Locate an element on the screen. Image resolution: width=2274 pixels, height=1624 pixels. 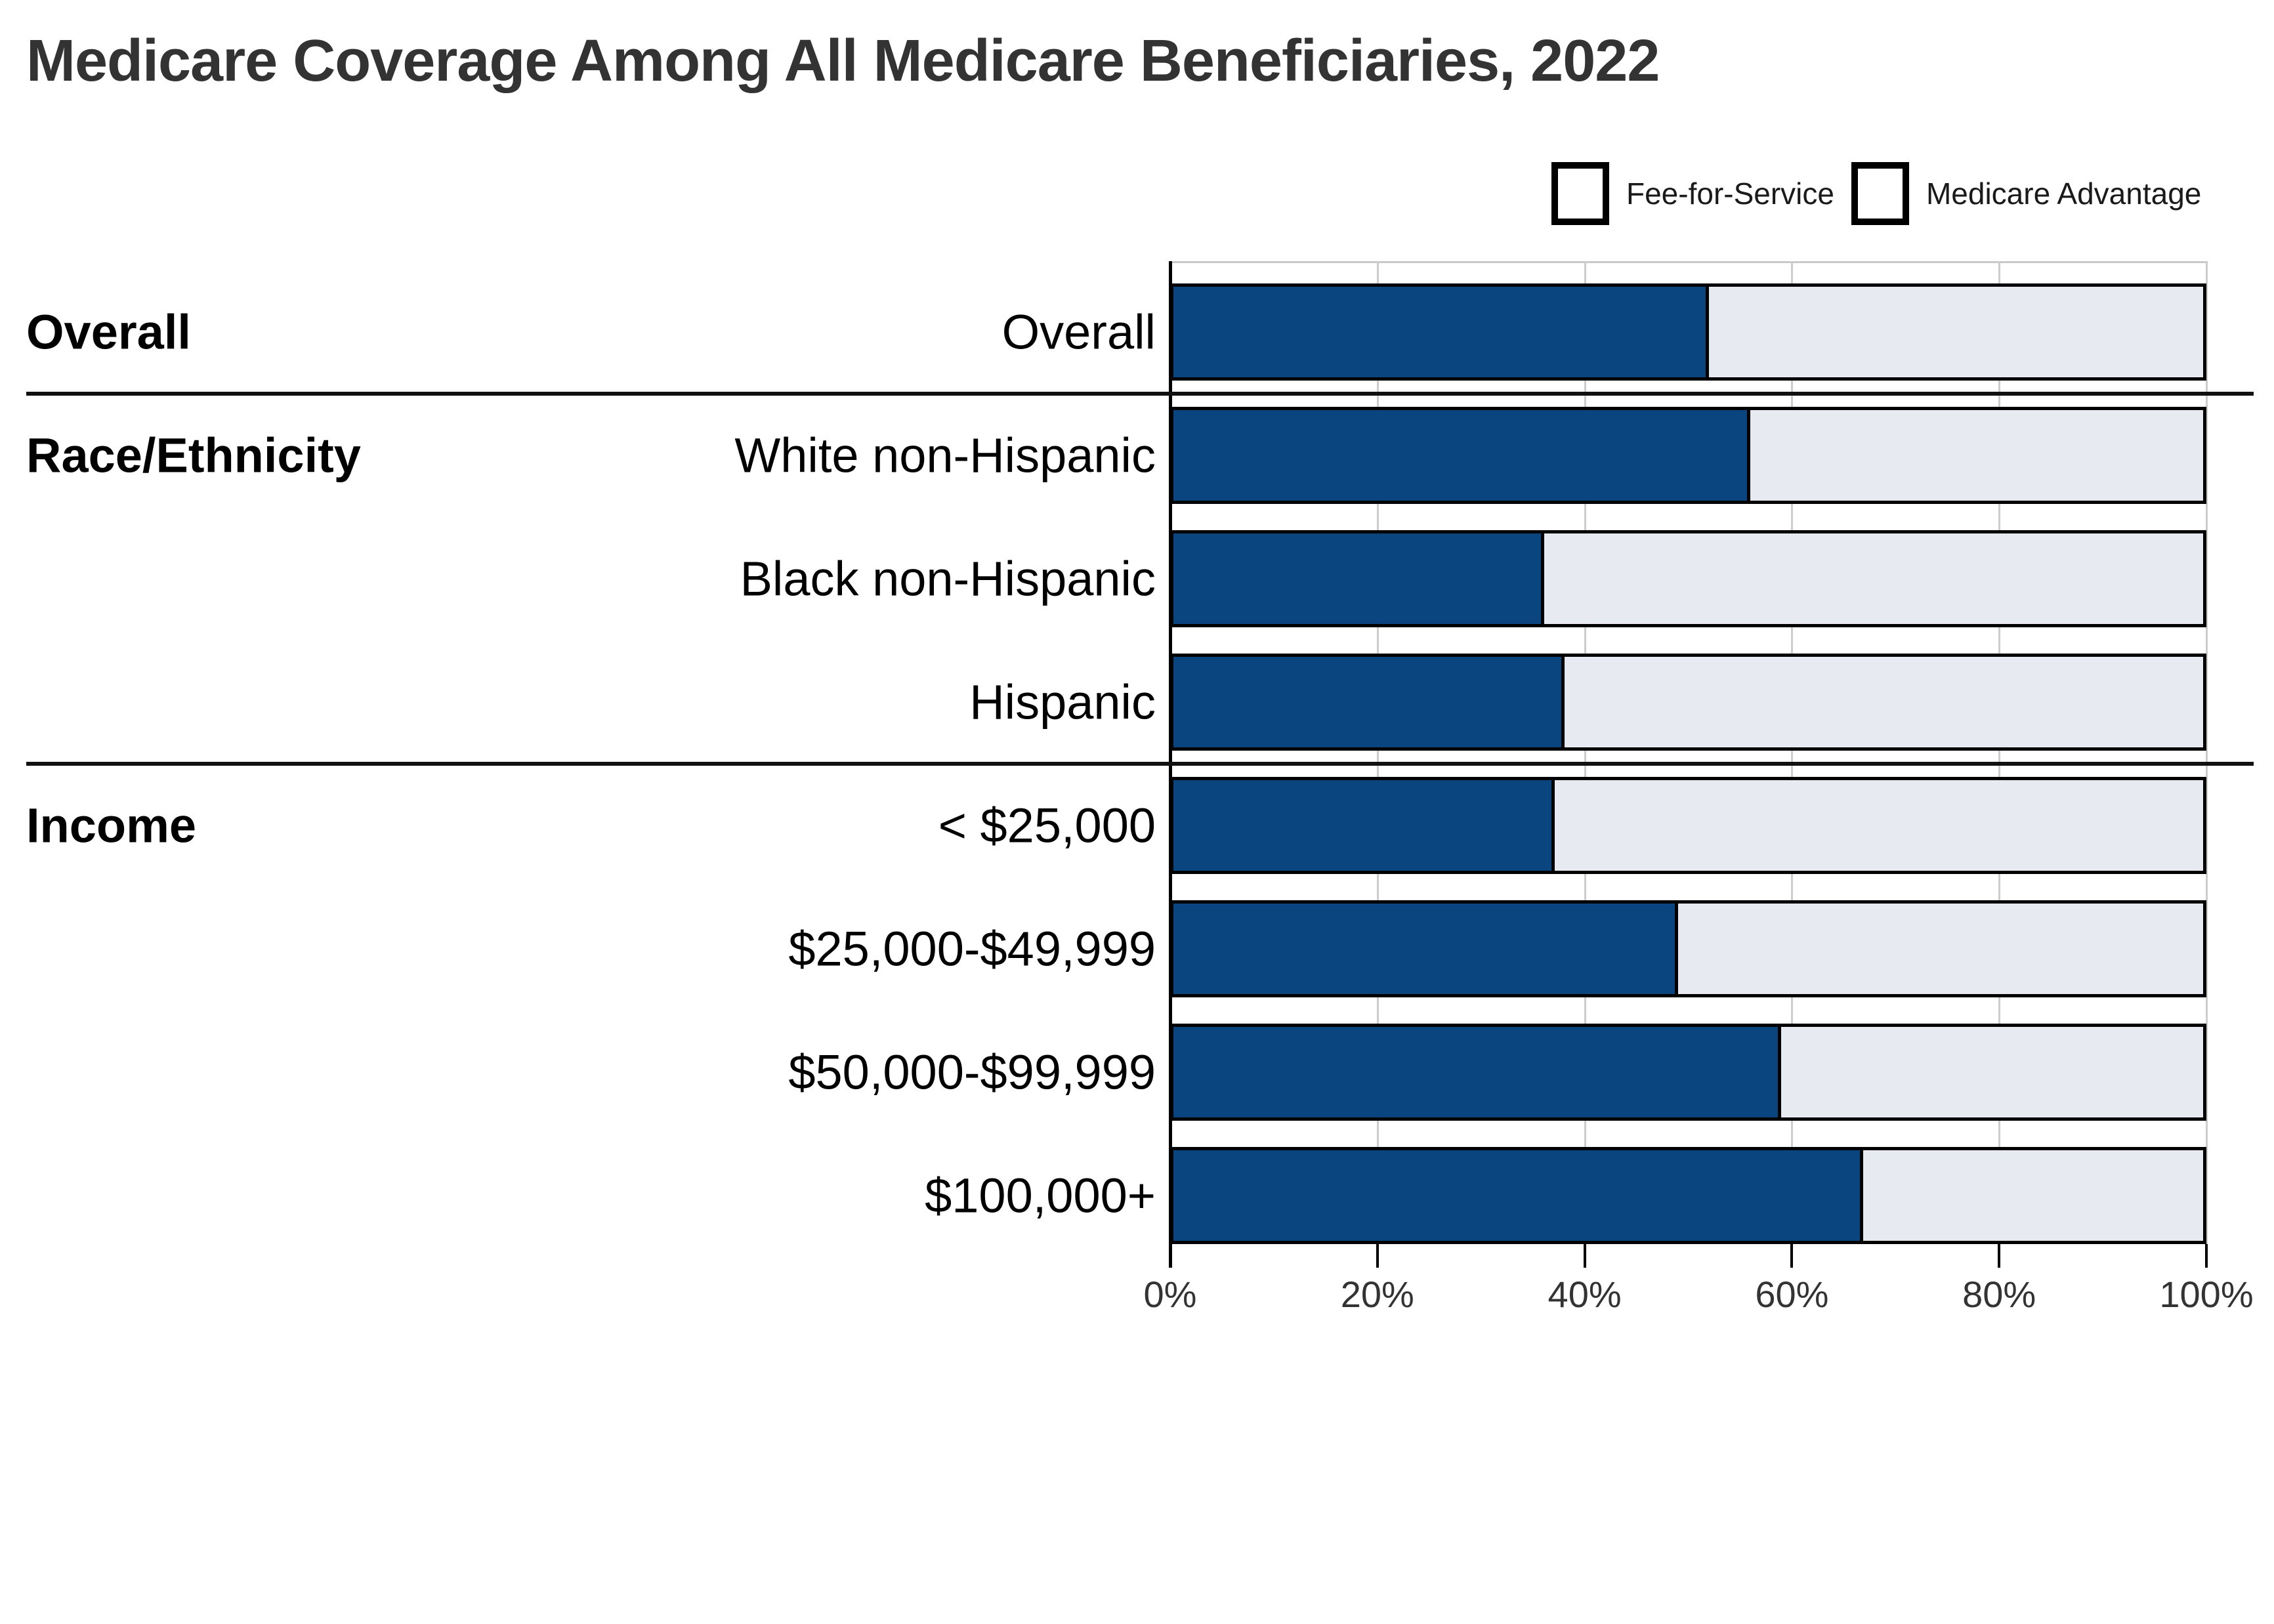
legend: Fee-for-Service Medicare Advantage is located at coordinates (1876, 193).